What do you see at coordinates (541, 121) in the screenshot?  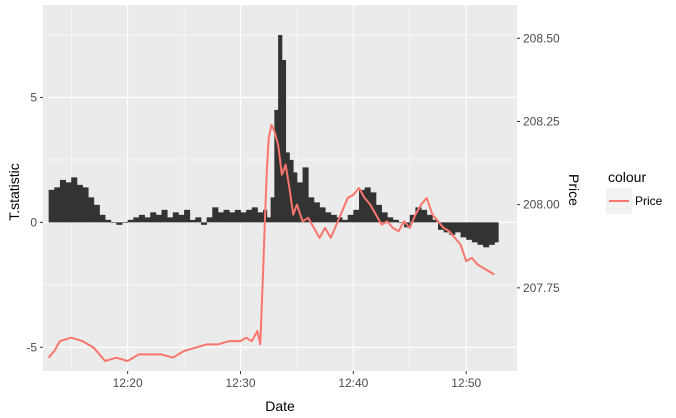 I see `right-tick-label: 208.25` at bounding box center [541, 121].